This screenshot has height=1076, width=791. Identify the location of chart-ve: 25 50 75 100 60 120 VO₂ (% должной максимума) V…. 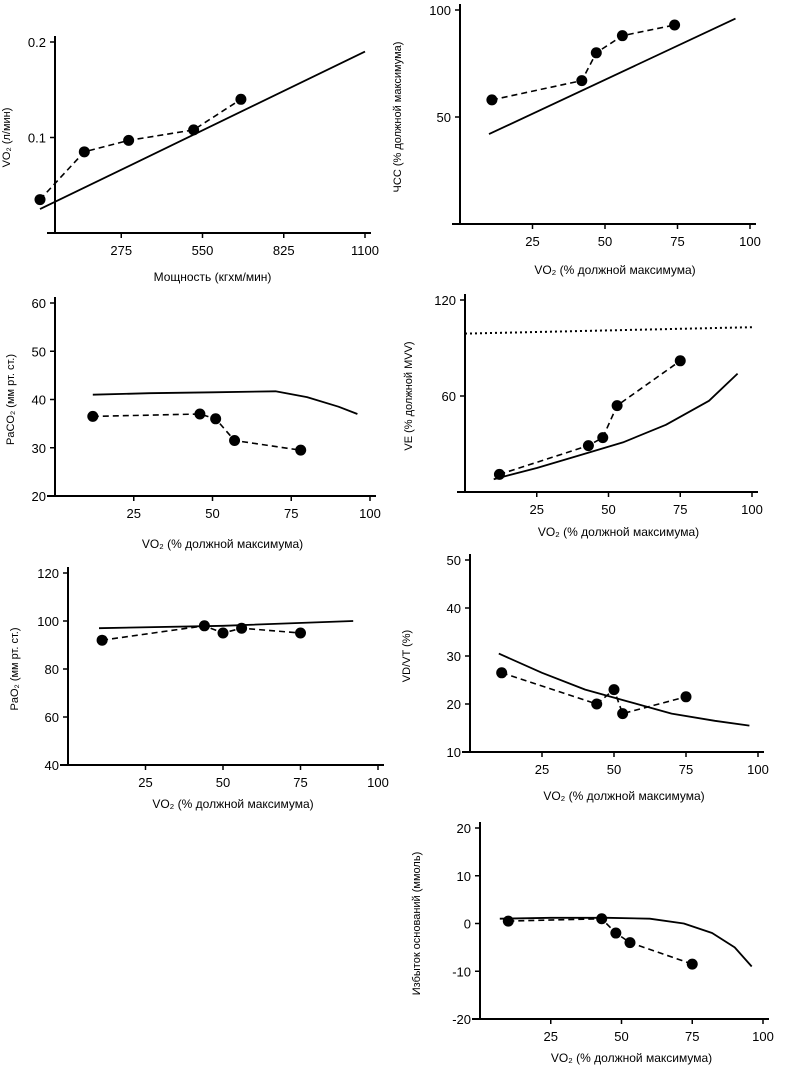
(583, 416).